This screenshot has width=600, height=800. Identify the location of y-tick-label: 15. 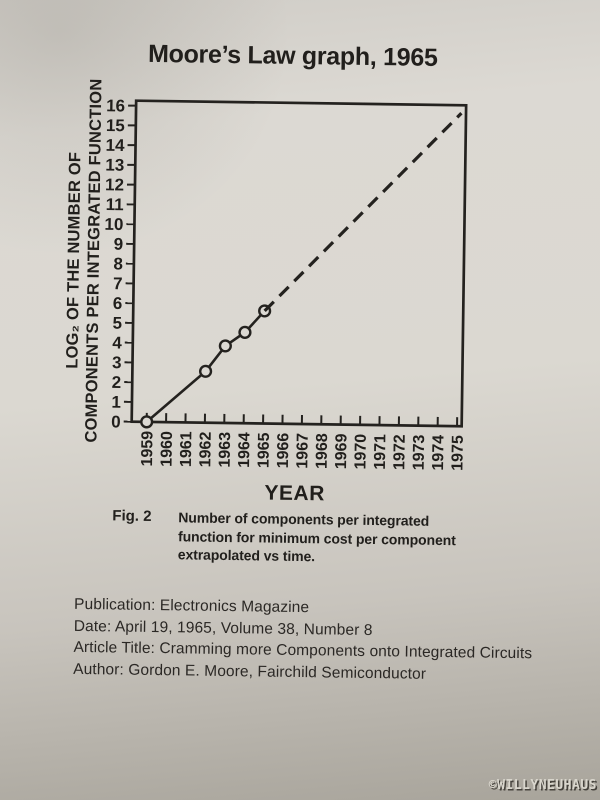
(115, 125).